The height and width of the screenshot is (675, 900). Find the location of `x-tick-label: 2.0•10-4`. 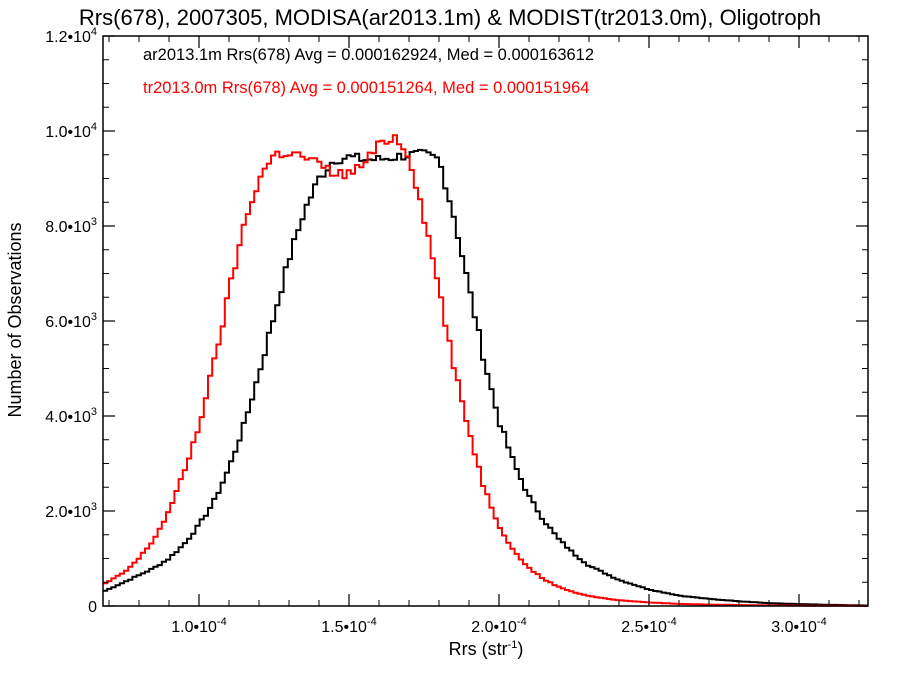

x-tick-label: 2.0•10-4 is located at coordinates (498, 626).